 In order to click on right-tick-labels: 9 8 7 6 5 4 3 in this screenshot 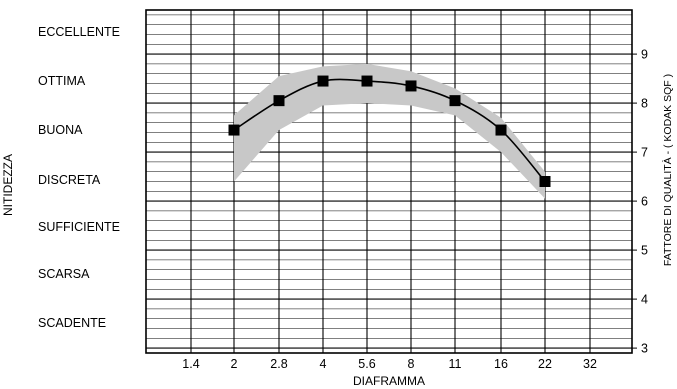, I will do `click(644, 202)`.